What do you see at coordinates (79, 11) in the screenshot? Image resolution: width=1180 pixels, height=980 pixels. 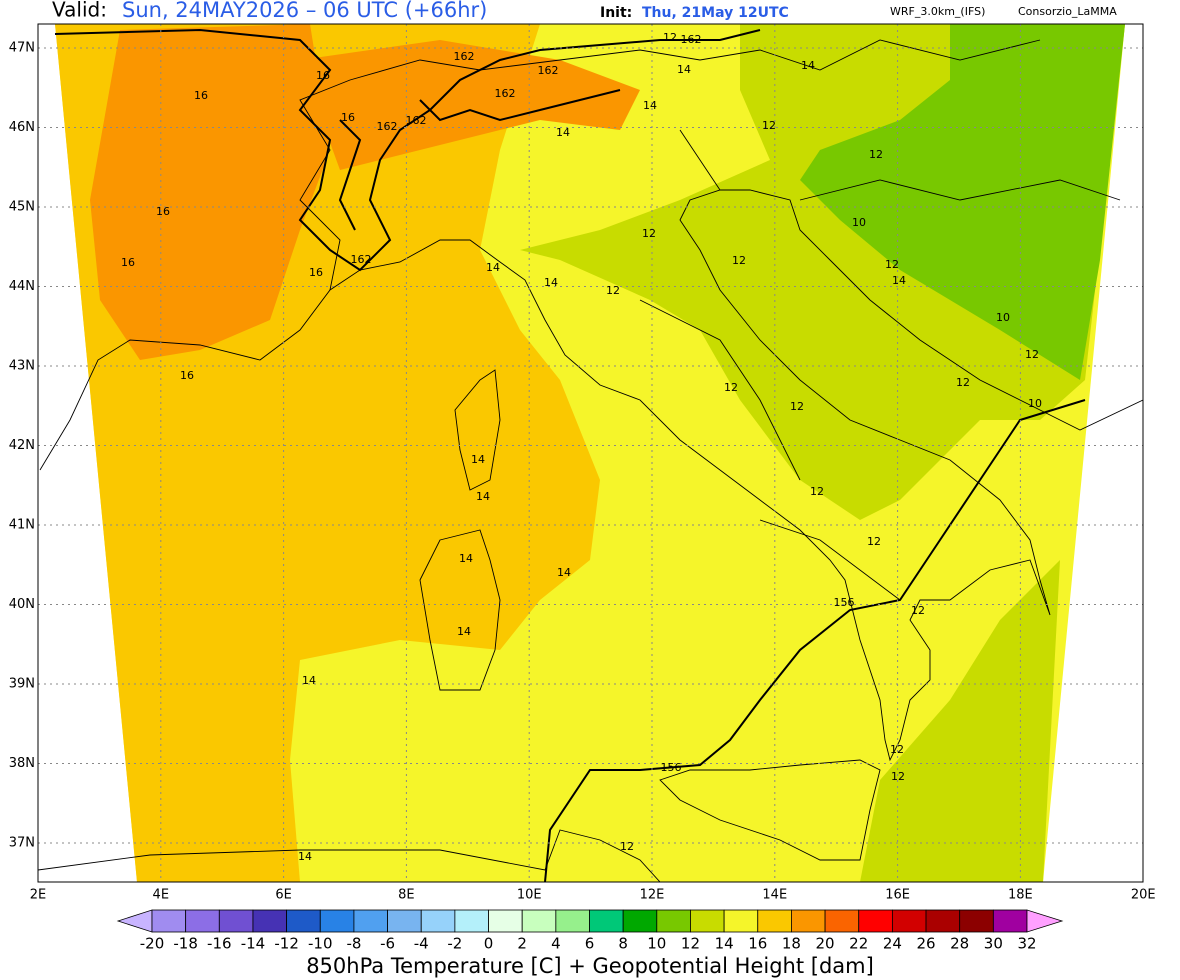 I see `valid-label: Valid:` at bounding box center [79, 11].